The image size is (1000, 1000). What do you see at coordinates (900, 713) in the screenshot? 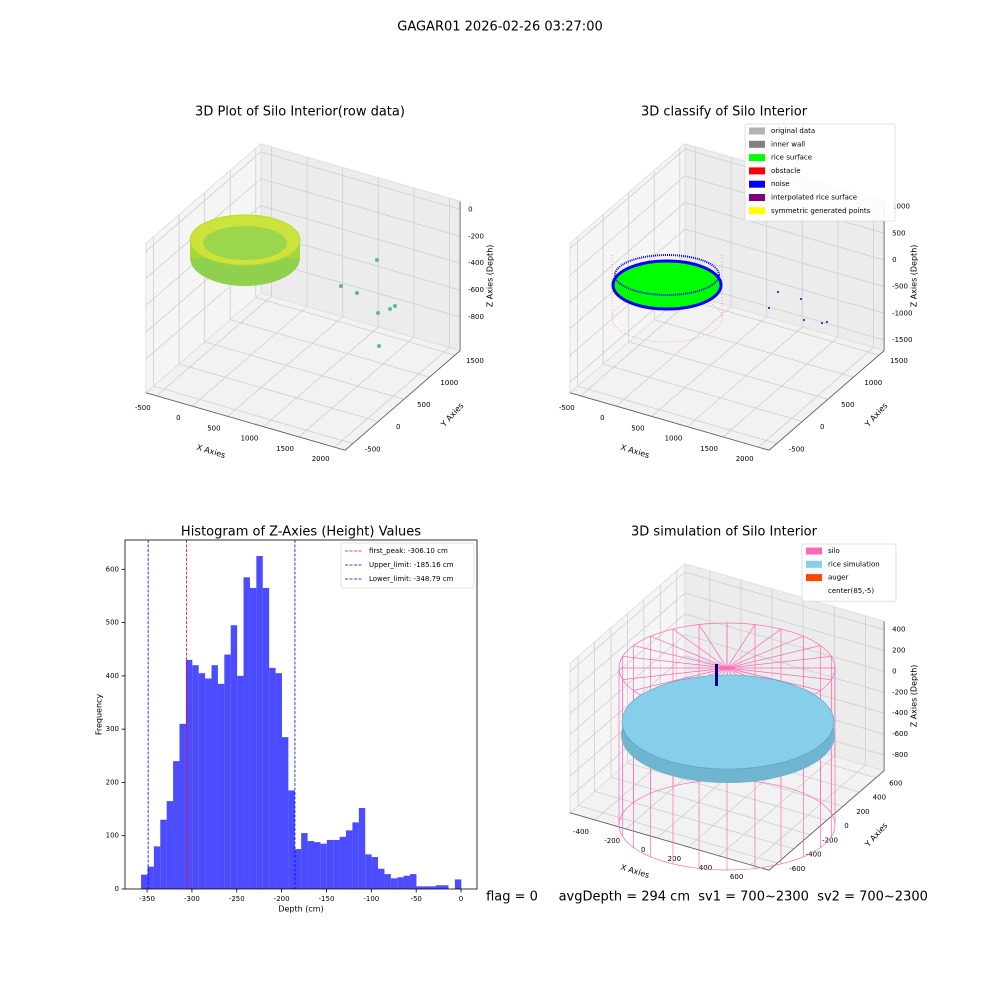
I see `z-tick-label: -400` at bounding box center [900, 713].